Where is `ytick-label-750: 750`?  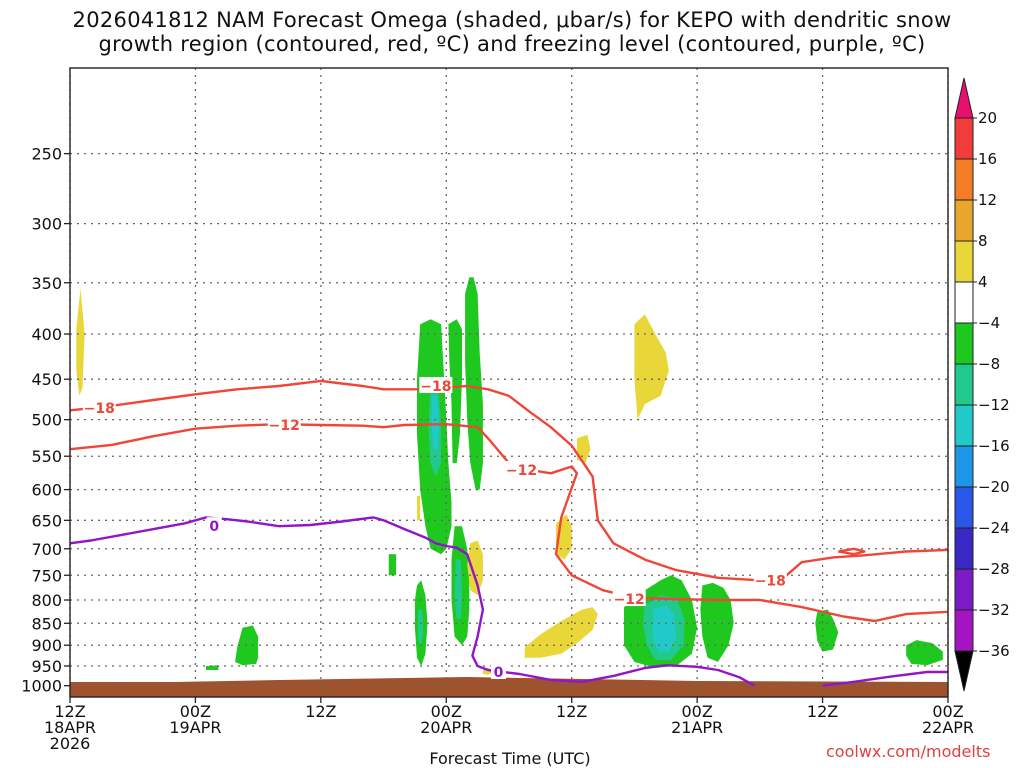 ytick-label-750: 750 is located at coordinates (46, 575).